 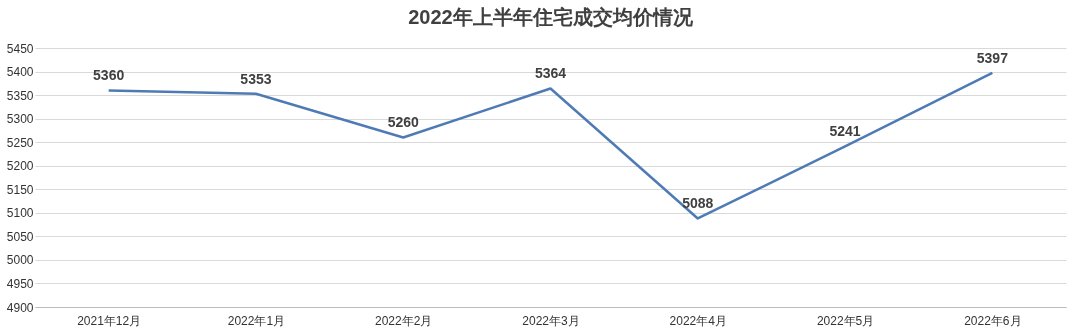 What do you see at coordinates (20, 119) in the screenshot?
I see `y-tick-label: 5300` at bounding box center [20, 119].